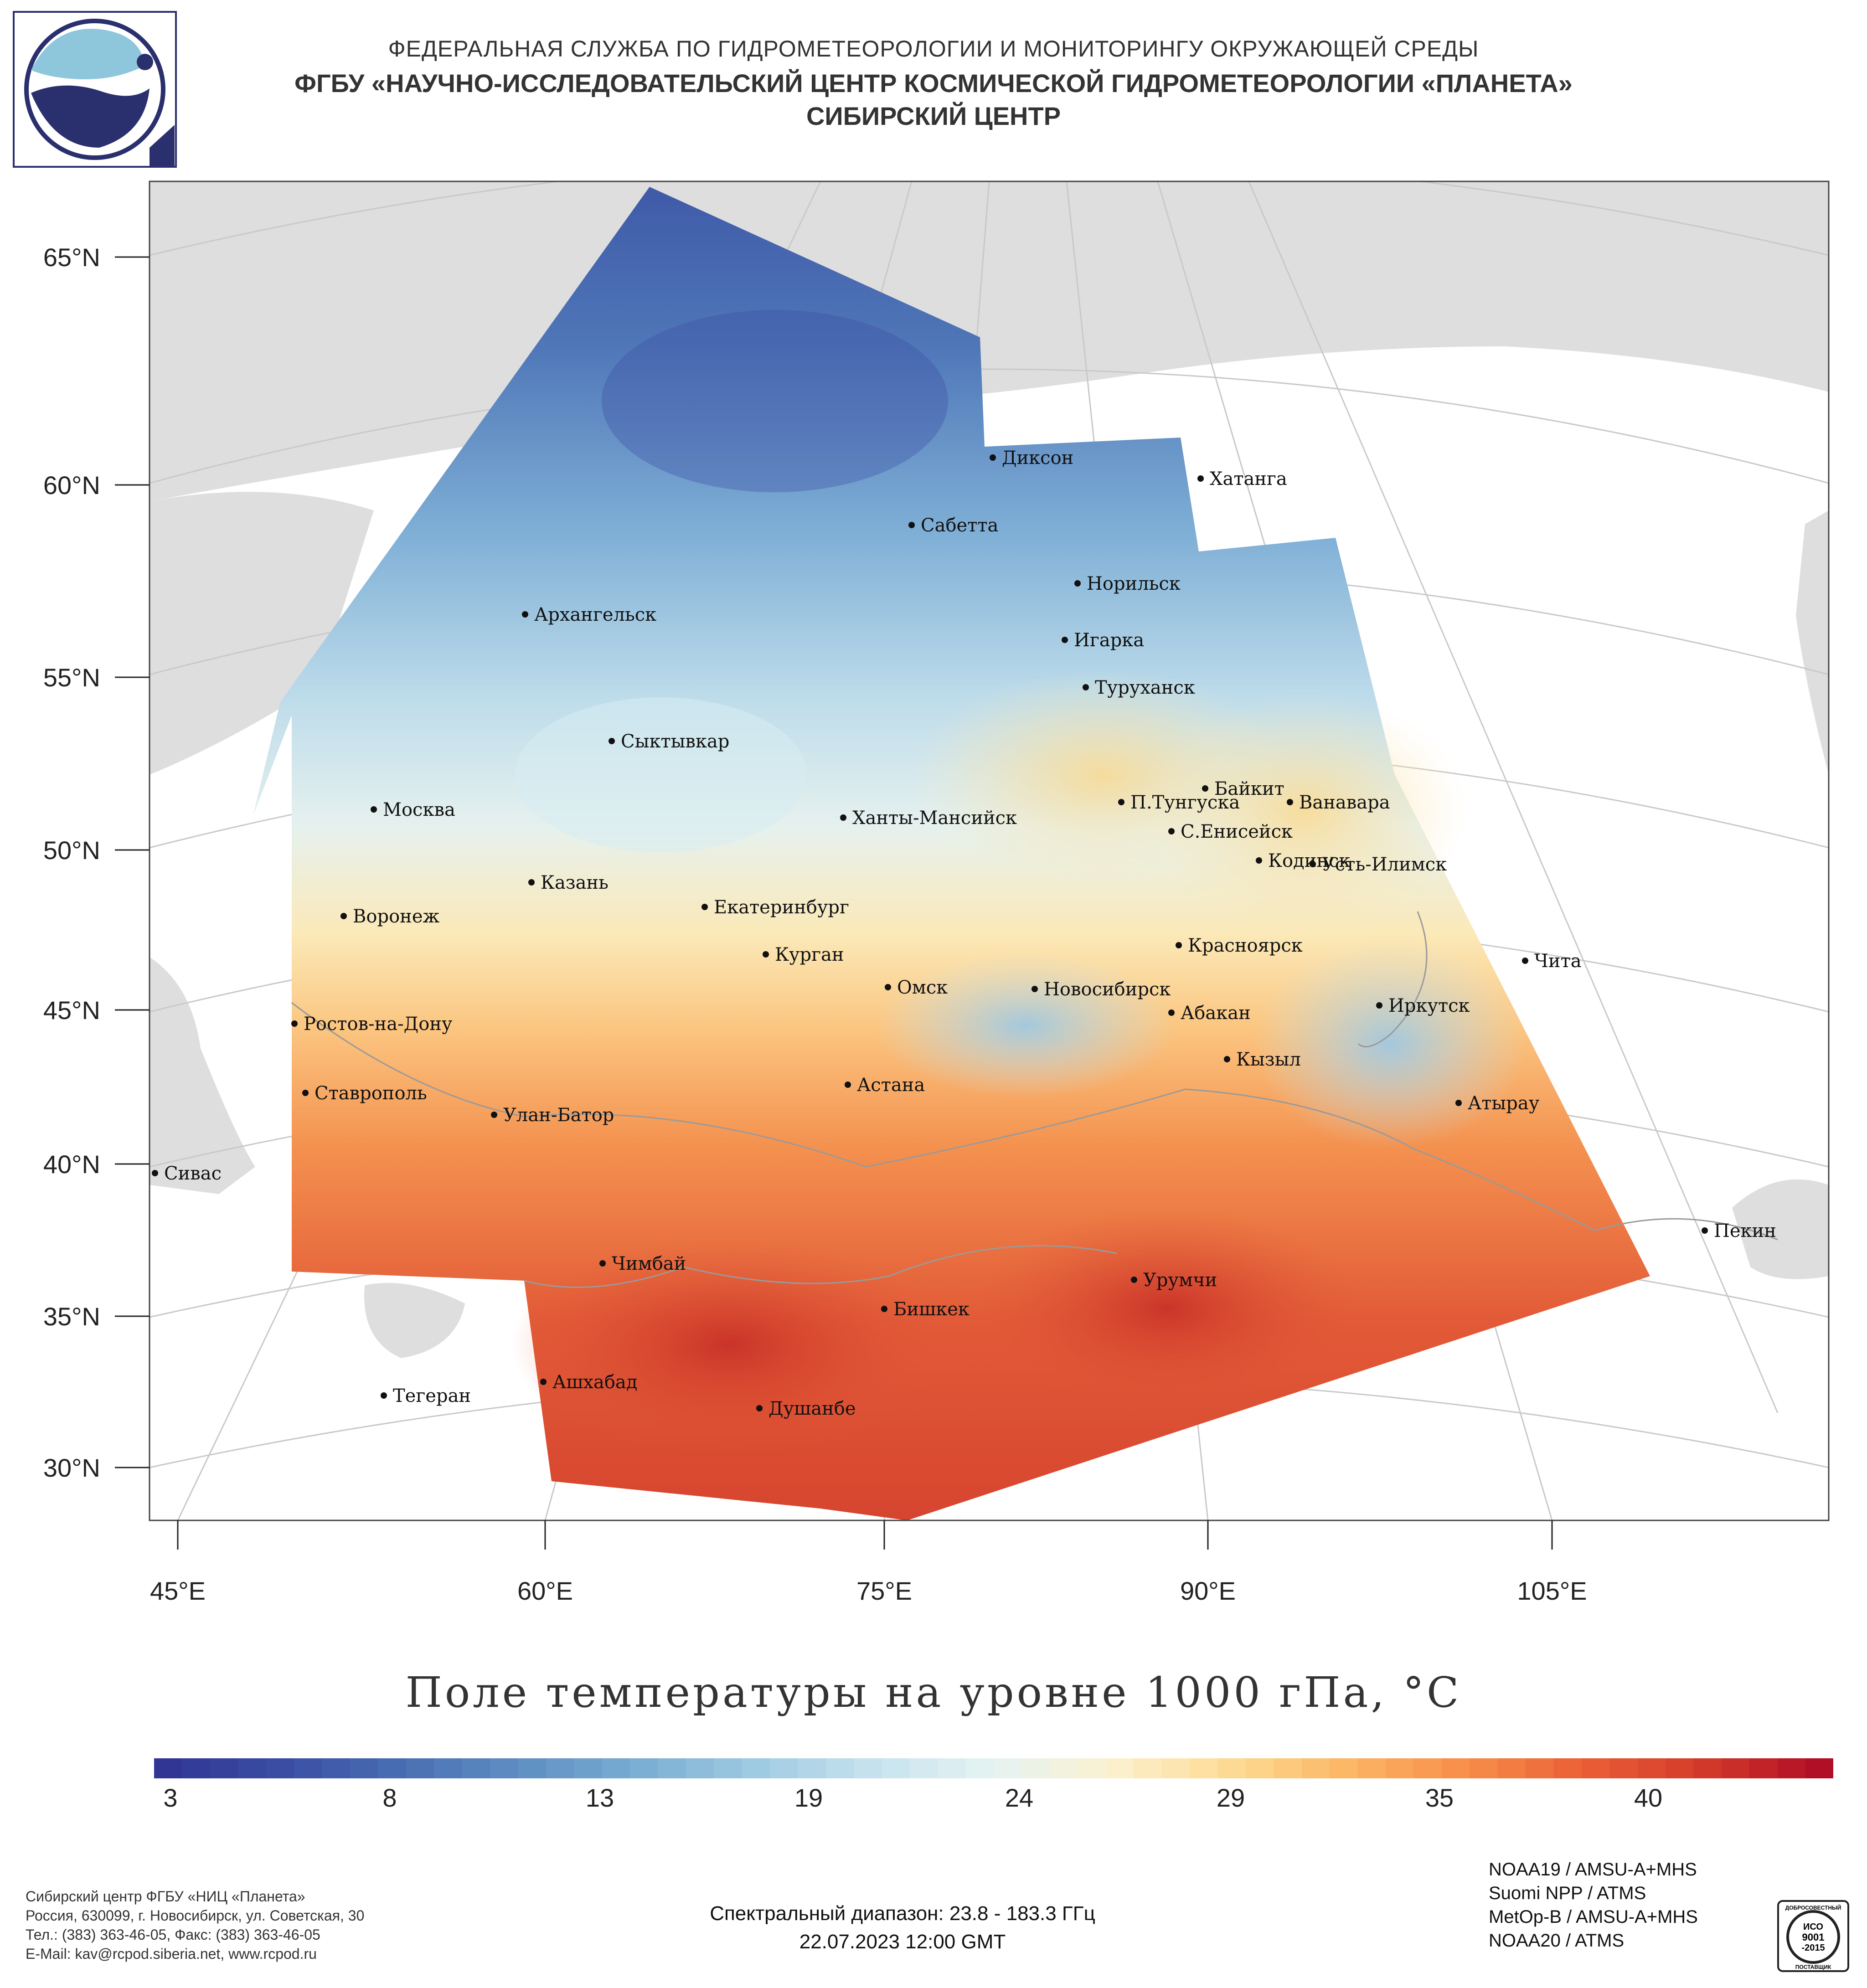  What do you see at coordinates (1593, 1870) in the screenshot?
I see `instrument: NOAA19 / AMSU-A+MHS` at bounding box center [1593, 1870].